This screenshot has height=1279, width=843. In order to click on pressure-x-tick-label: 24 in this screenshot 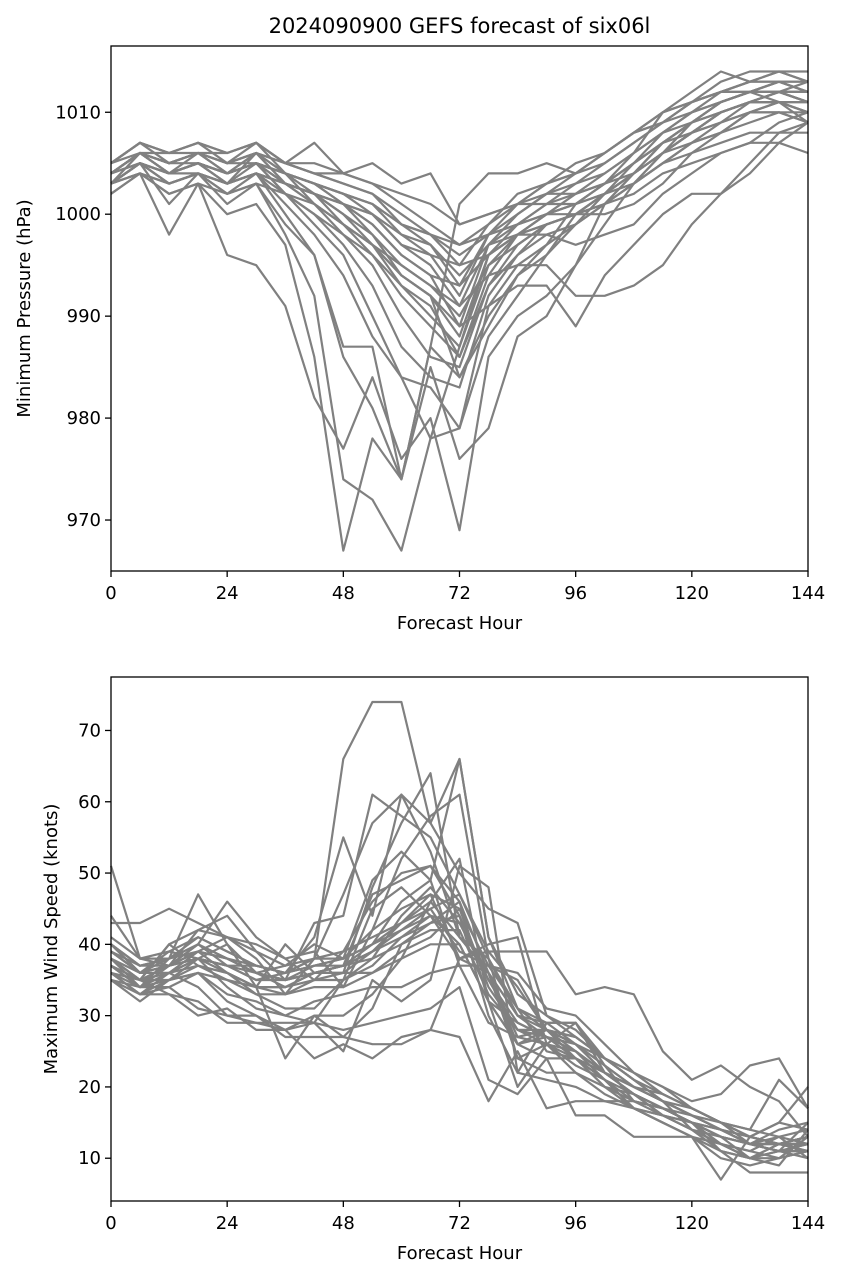, I will do `click(227, 593)`.